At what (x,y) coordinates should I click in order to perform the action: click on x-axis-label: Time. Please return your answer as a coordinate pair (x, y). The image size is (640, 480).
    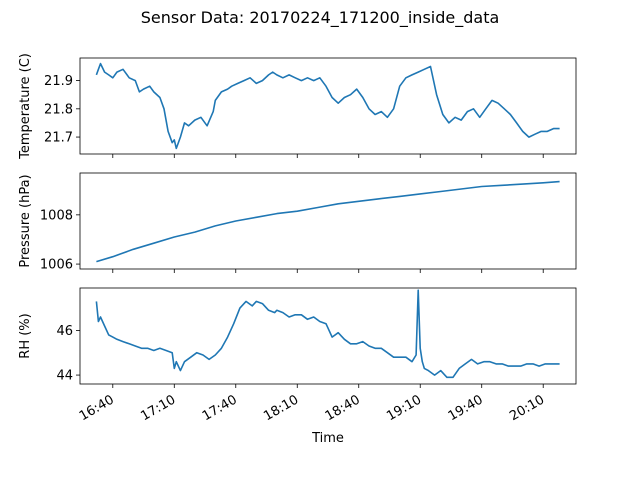
    Looking at the image, I should click on (327, 438).